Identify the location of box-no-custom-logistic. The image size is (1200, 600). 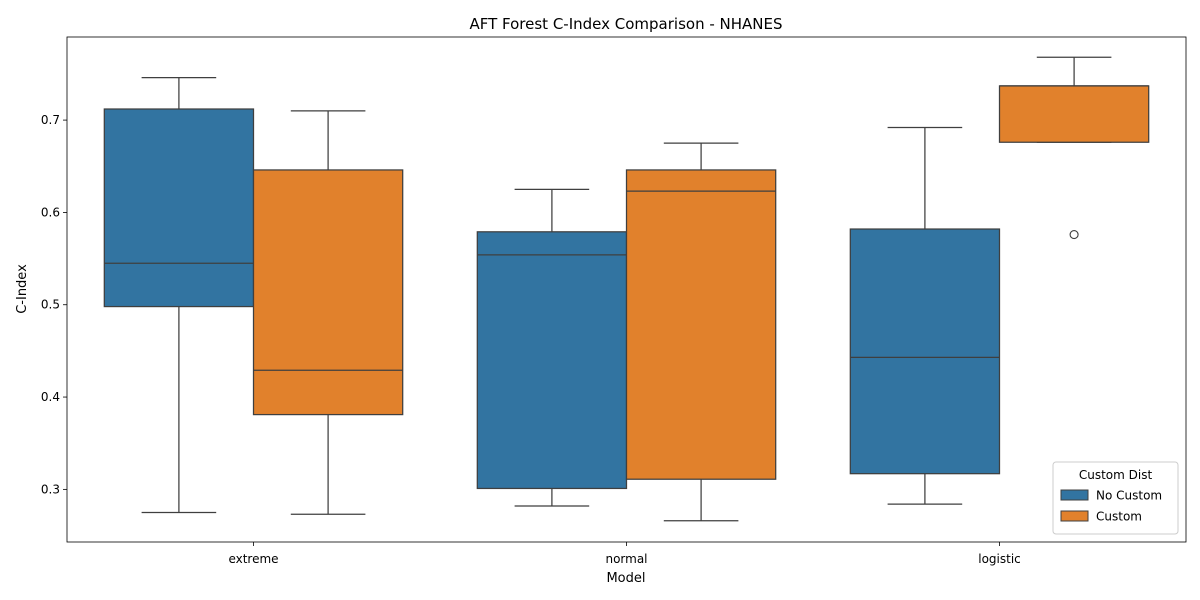
(925, 351).